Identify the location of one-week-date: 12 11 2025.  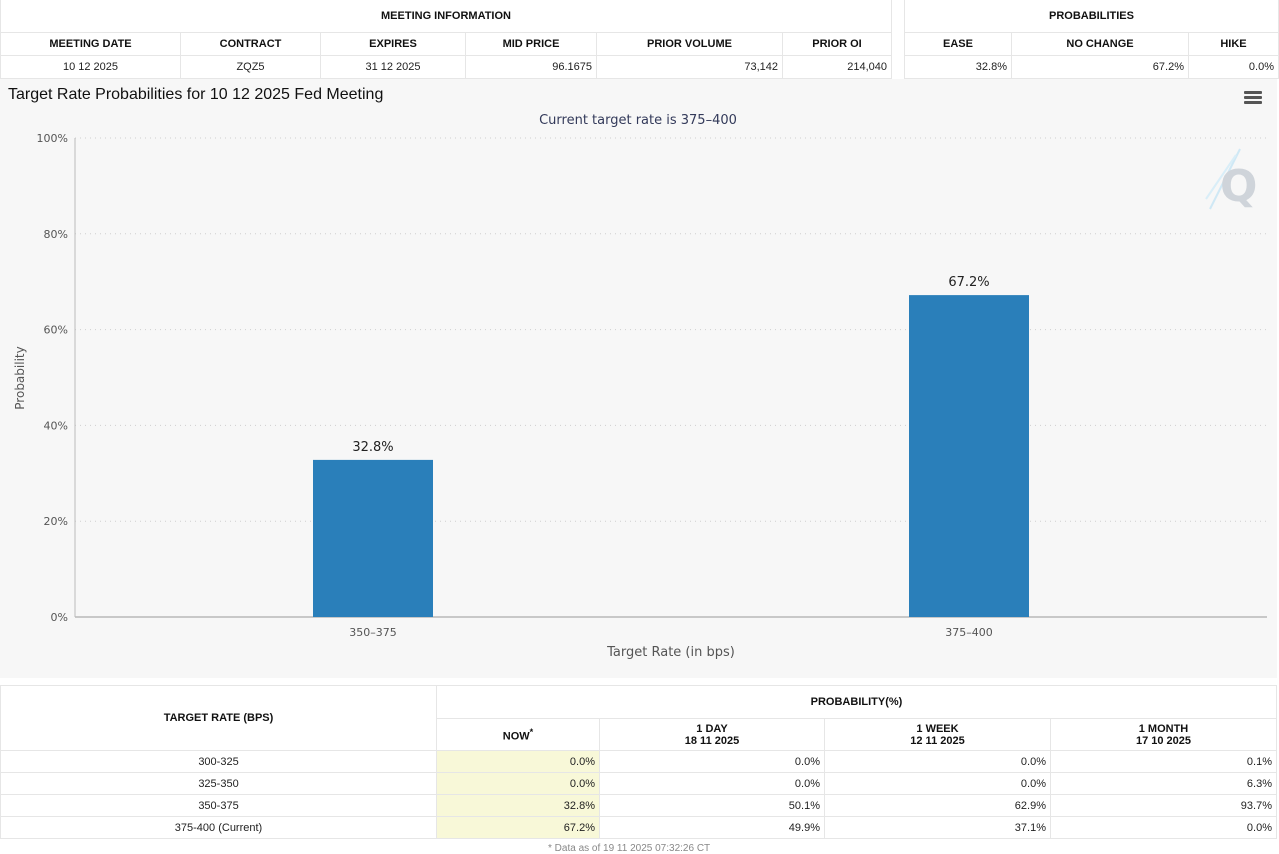
(937, 740).